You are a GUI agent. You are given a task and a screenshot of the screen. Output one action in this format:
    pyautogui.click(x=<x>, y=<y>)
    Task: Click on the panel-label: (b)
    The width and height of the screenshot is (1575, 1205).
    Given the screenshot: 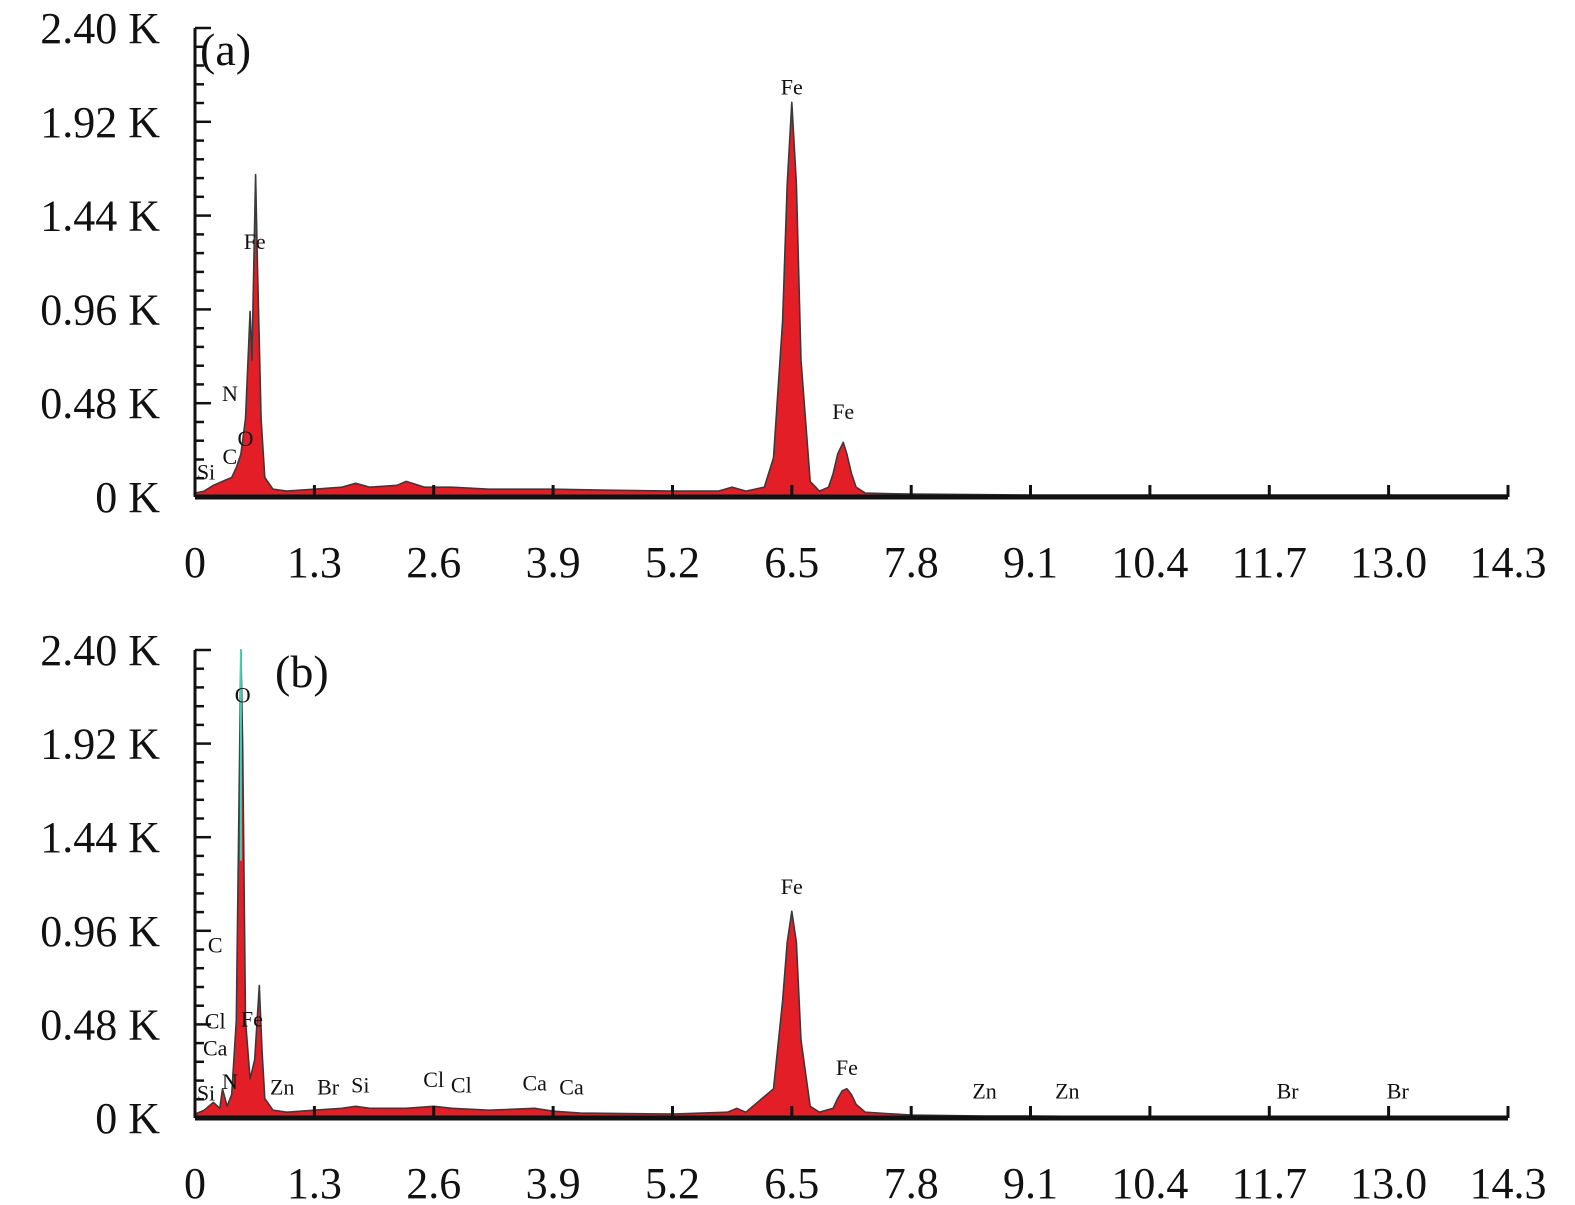 What is the action you would take?
    pyautogui.click(x=302, y=671)
    